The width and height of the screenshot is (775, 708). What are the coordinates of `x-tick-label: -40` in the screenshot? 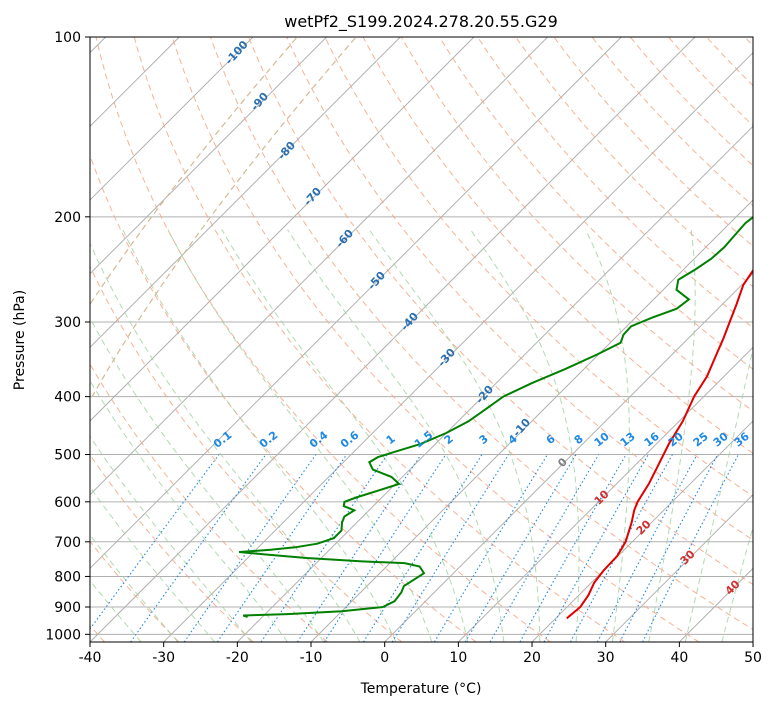 It's located at (90, 658).